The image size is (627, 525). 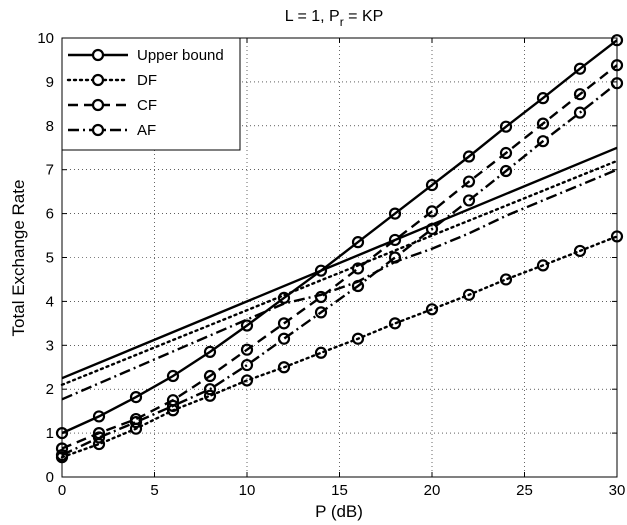 I want to click on y-tick-label: 10, so click(x=45, y=38).